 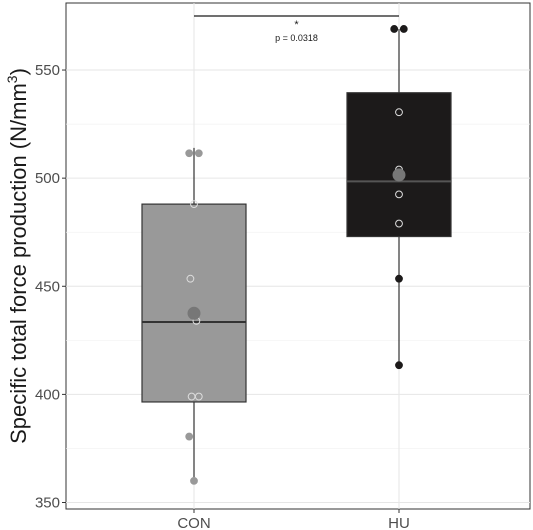 I want to click on y-tick-label: 550, so click(x=47, y=70).